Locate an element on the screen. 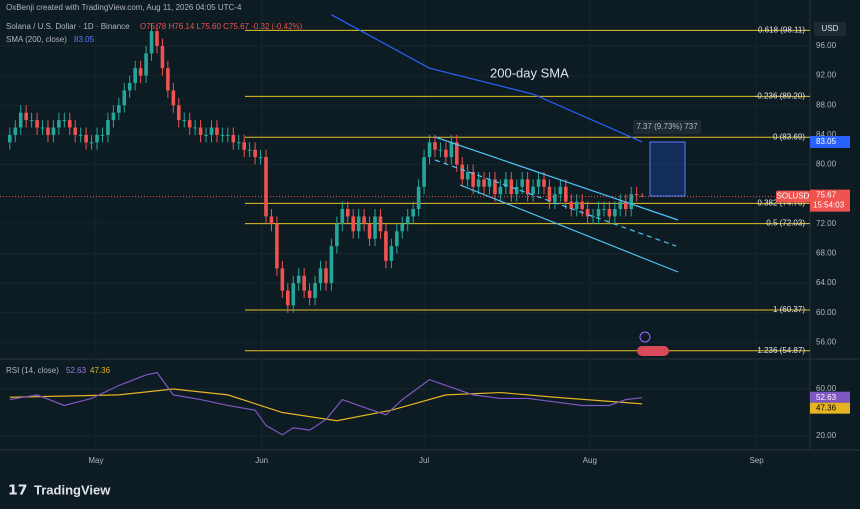  x-tick-label: Jul is located at coordinates (424, 460).